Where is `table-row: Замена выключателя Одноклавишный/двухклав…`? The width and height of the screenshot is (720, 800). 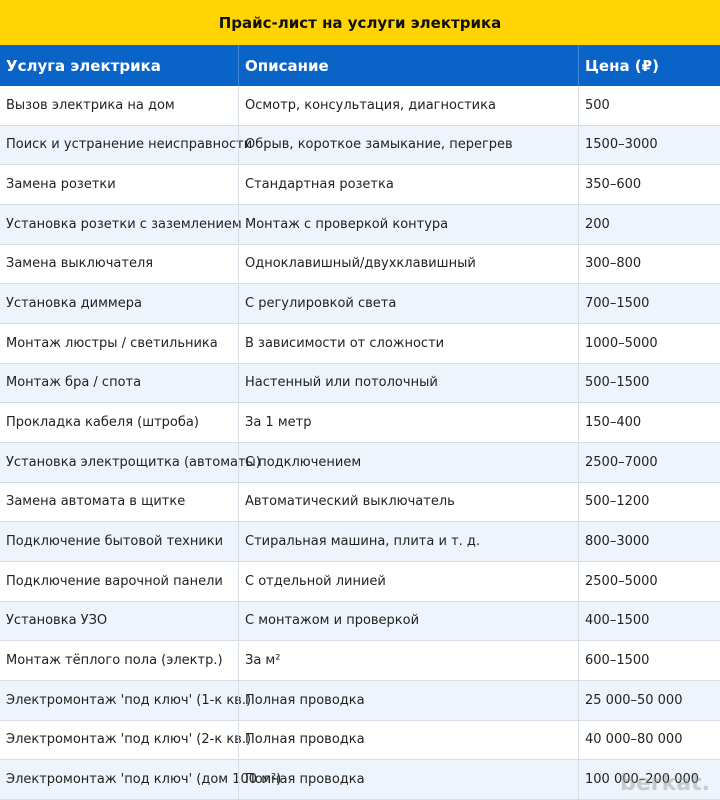
table-row: Замена выключателя Одноклавишный/двухклав… is located at coordinates (360, 264).